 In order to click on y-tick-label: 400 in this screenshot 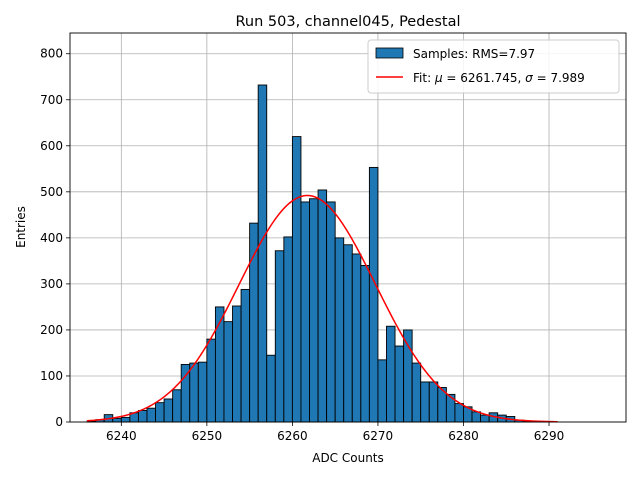, I will do `click(51, 238)`.